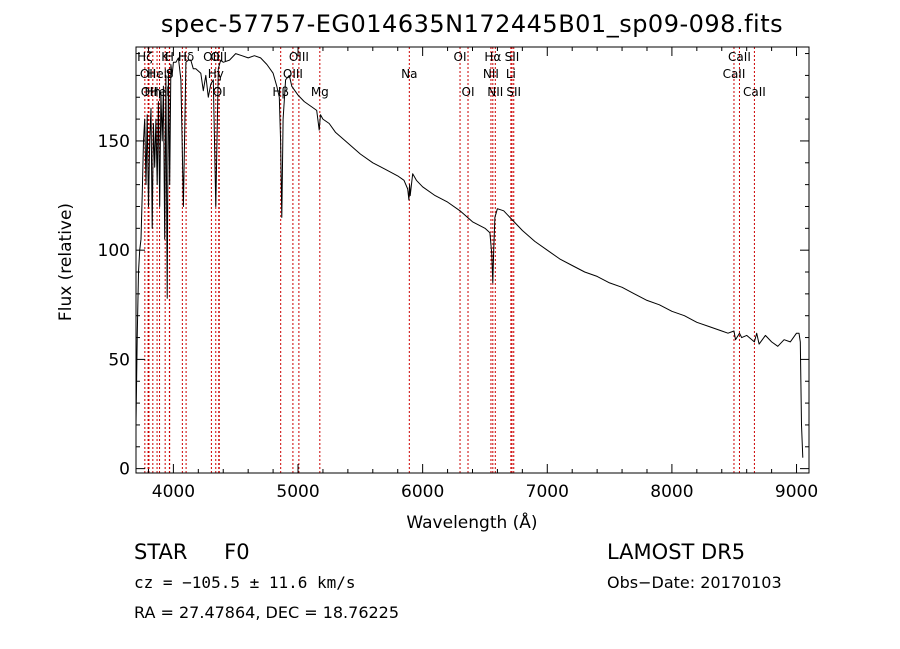  What do you see at coordinates (153, 92) in the screenshot?
I see `marker-label: Hη` at bounding box center [153, 92].